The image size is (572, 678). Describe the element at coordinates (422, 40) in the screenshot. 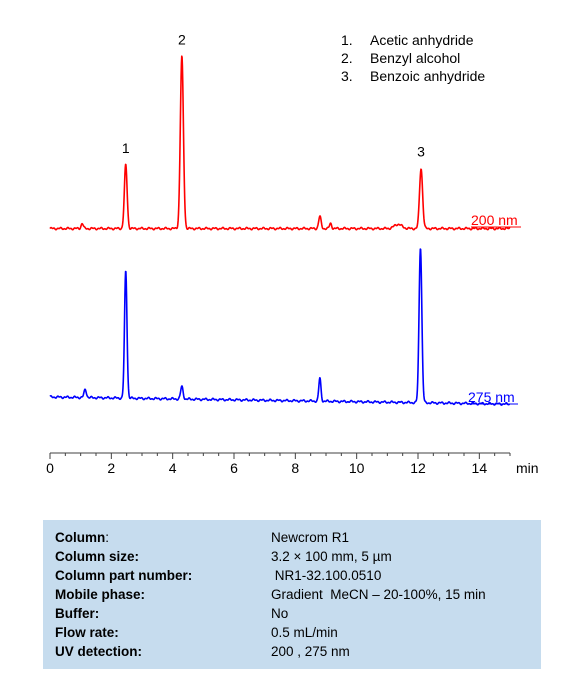

I see `legend-compound: Acetic anhydride` at that location.